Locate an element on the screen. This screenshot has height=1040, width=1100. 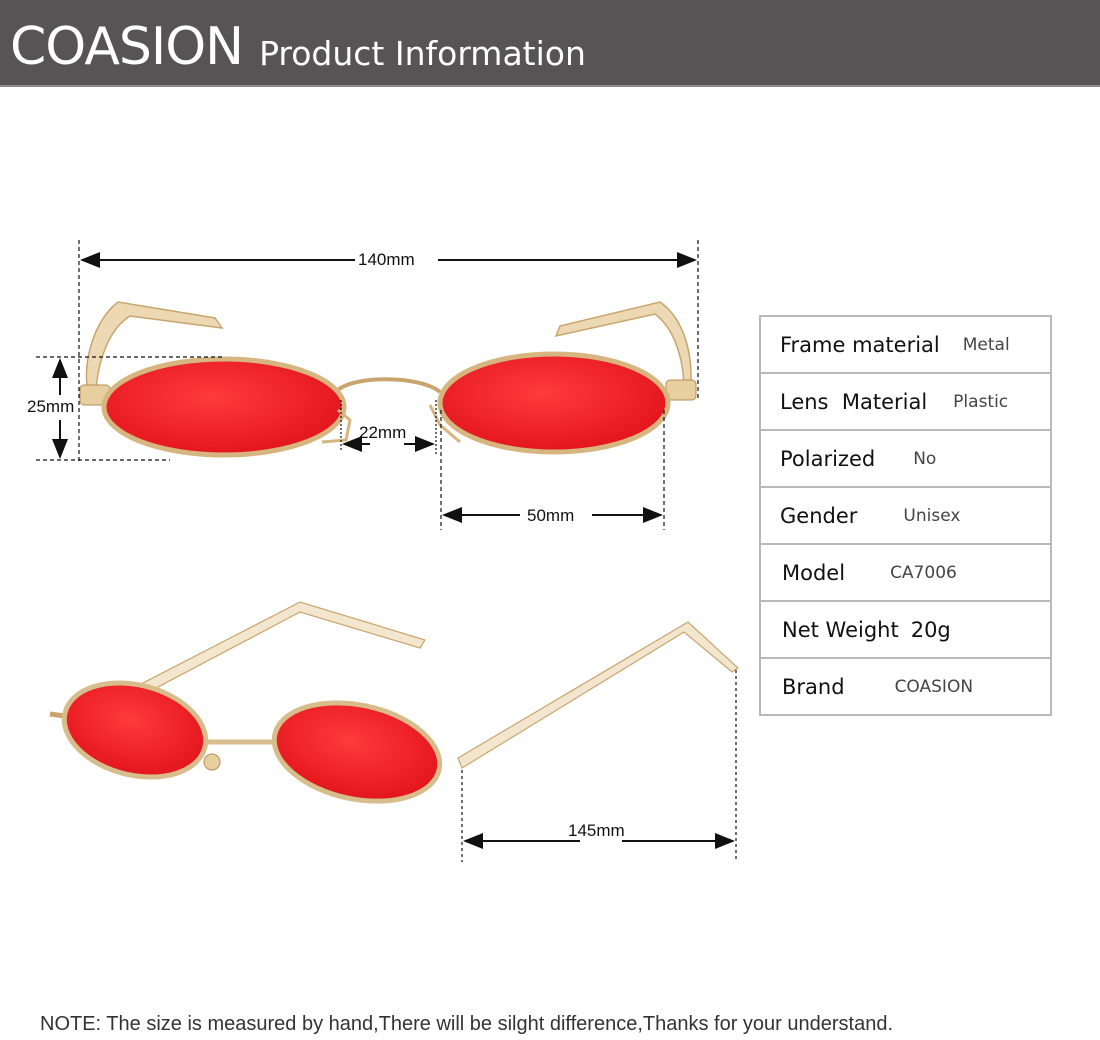
spec-row-lens-material: Lens Material Plastic is located at coordinates (905, 402).